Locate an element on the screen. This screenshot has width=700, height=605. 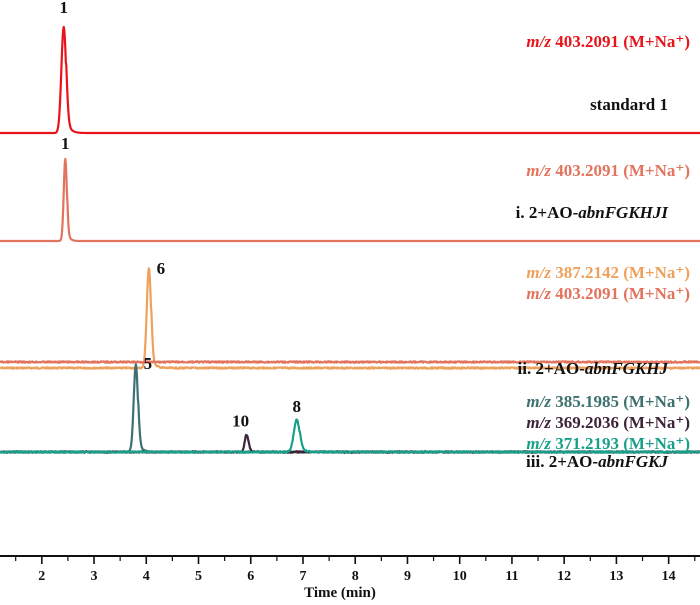
peak-label: 10 is located at coordinates (240, 421).